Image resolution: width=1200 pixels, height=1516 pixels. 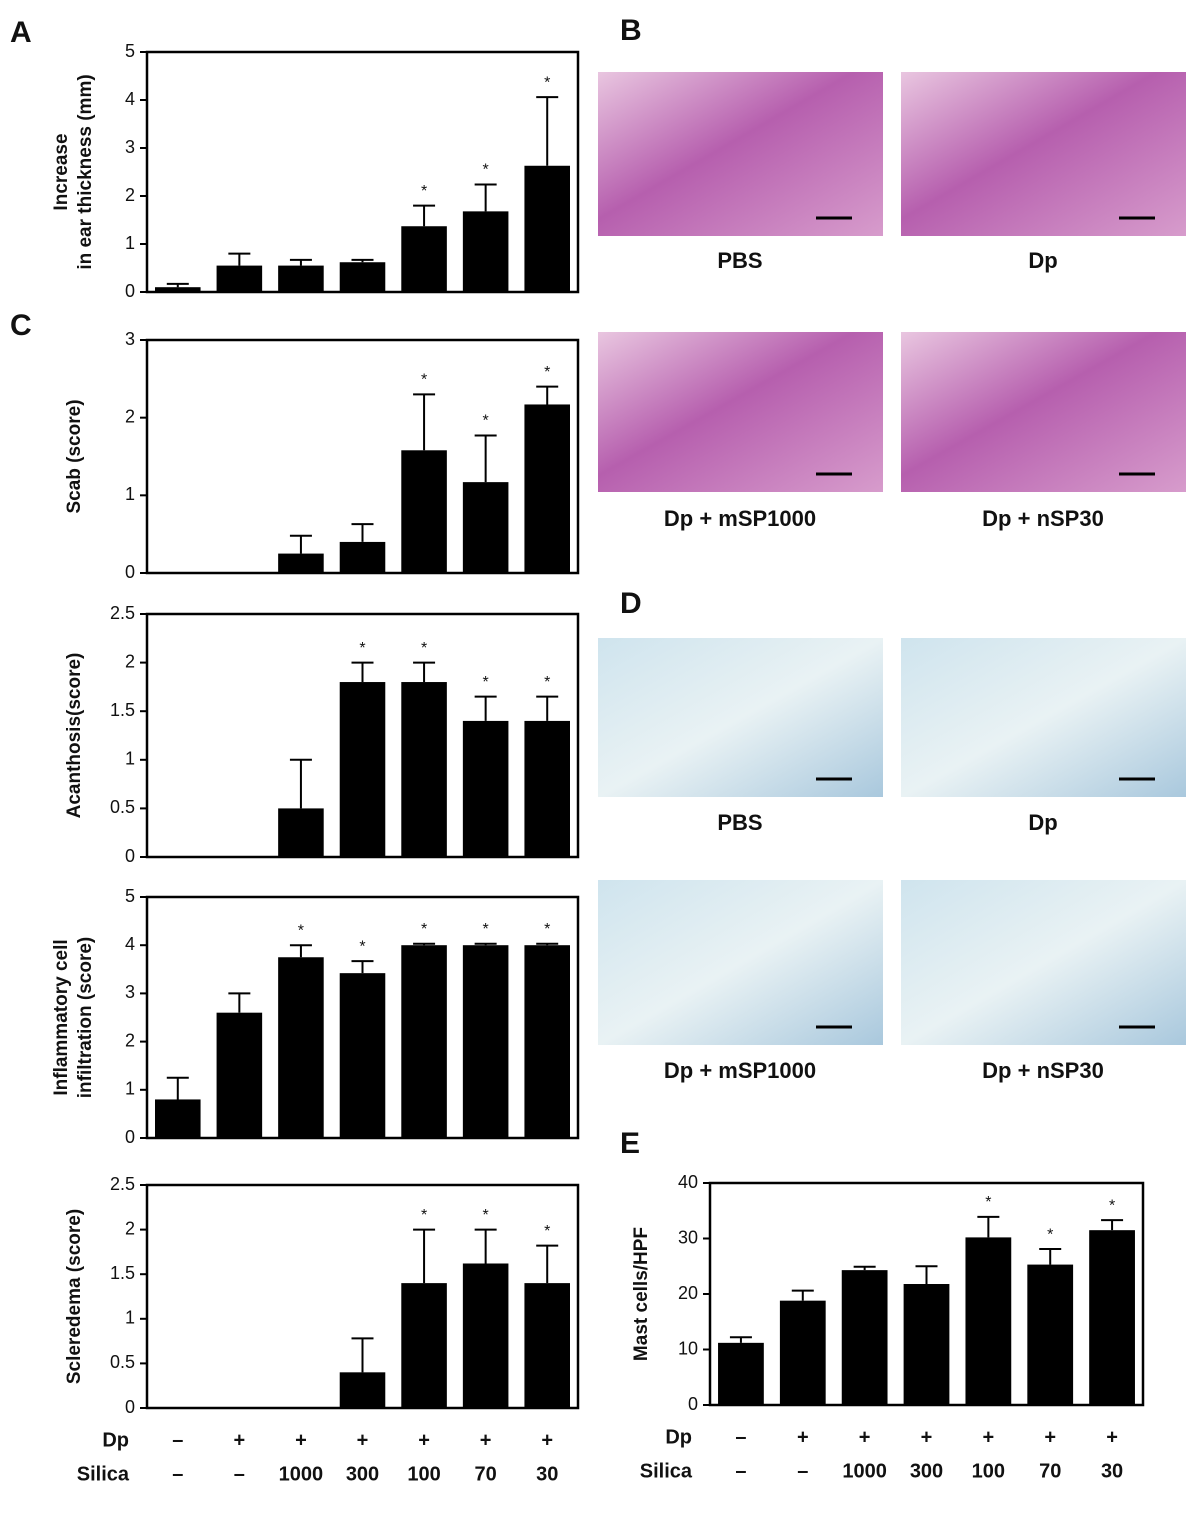 I want to click on y-axis-label: Scab (score), so click(x=74, y=456).